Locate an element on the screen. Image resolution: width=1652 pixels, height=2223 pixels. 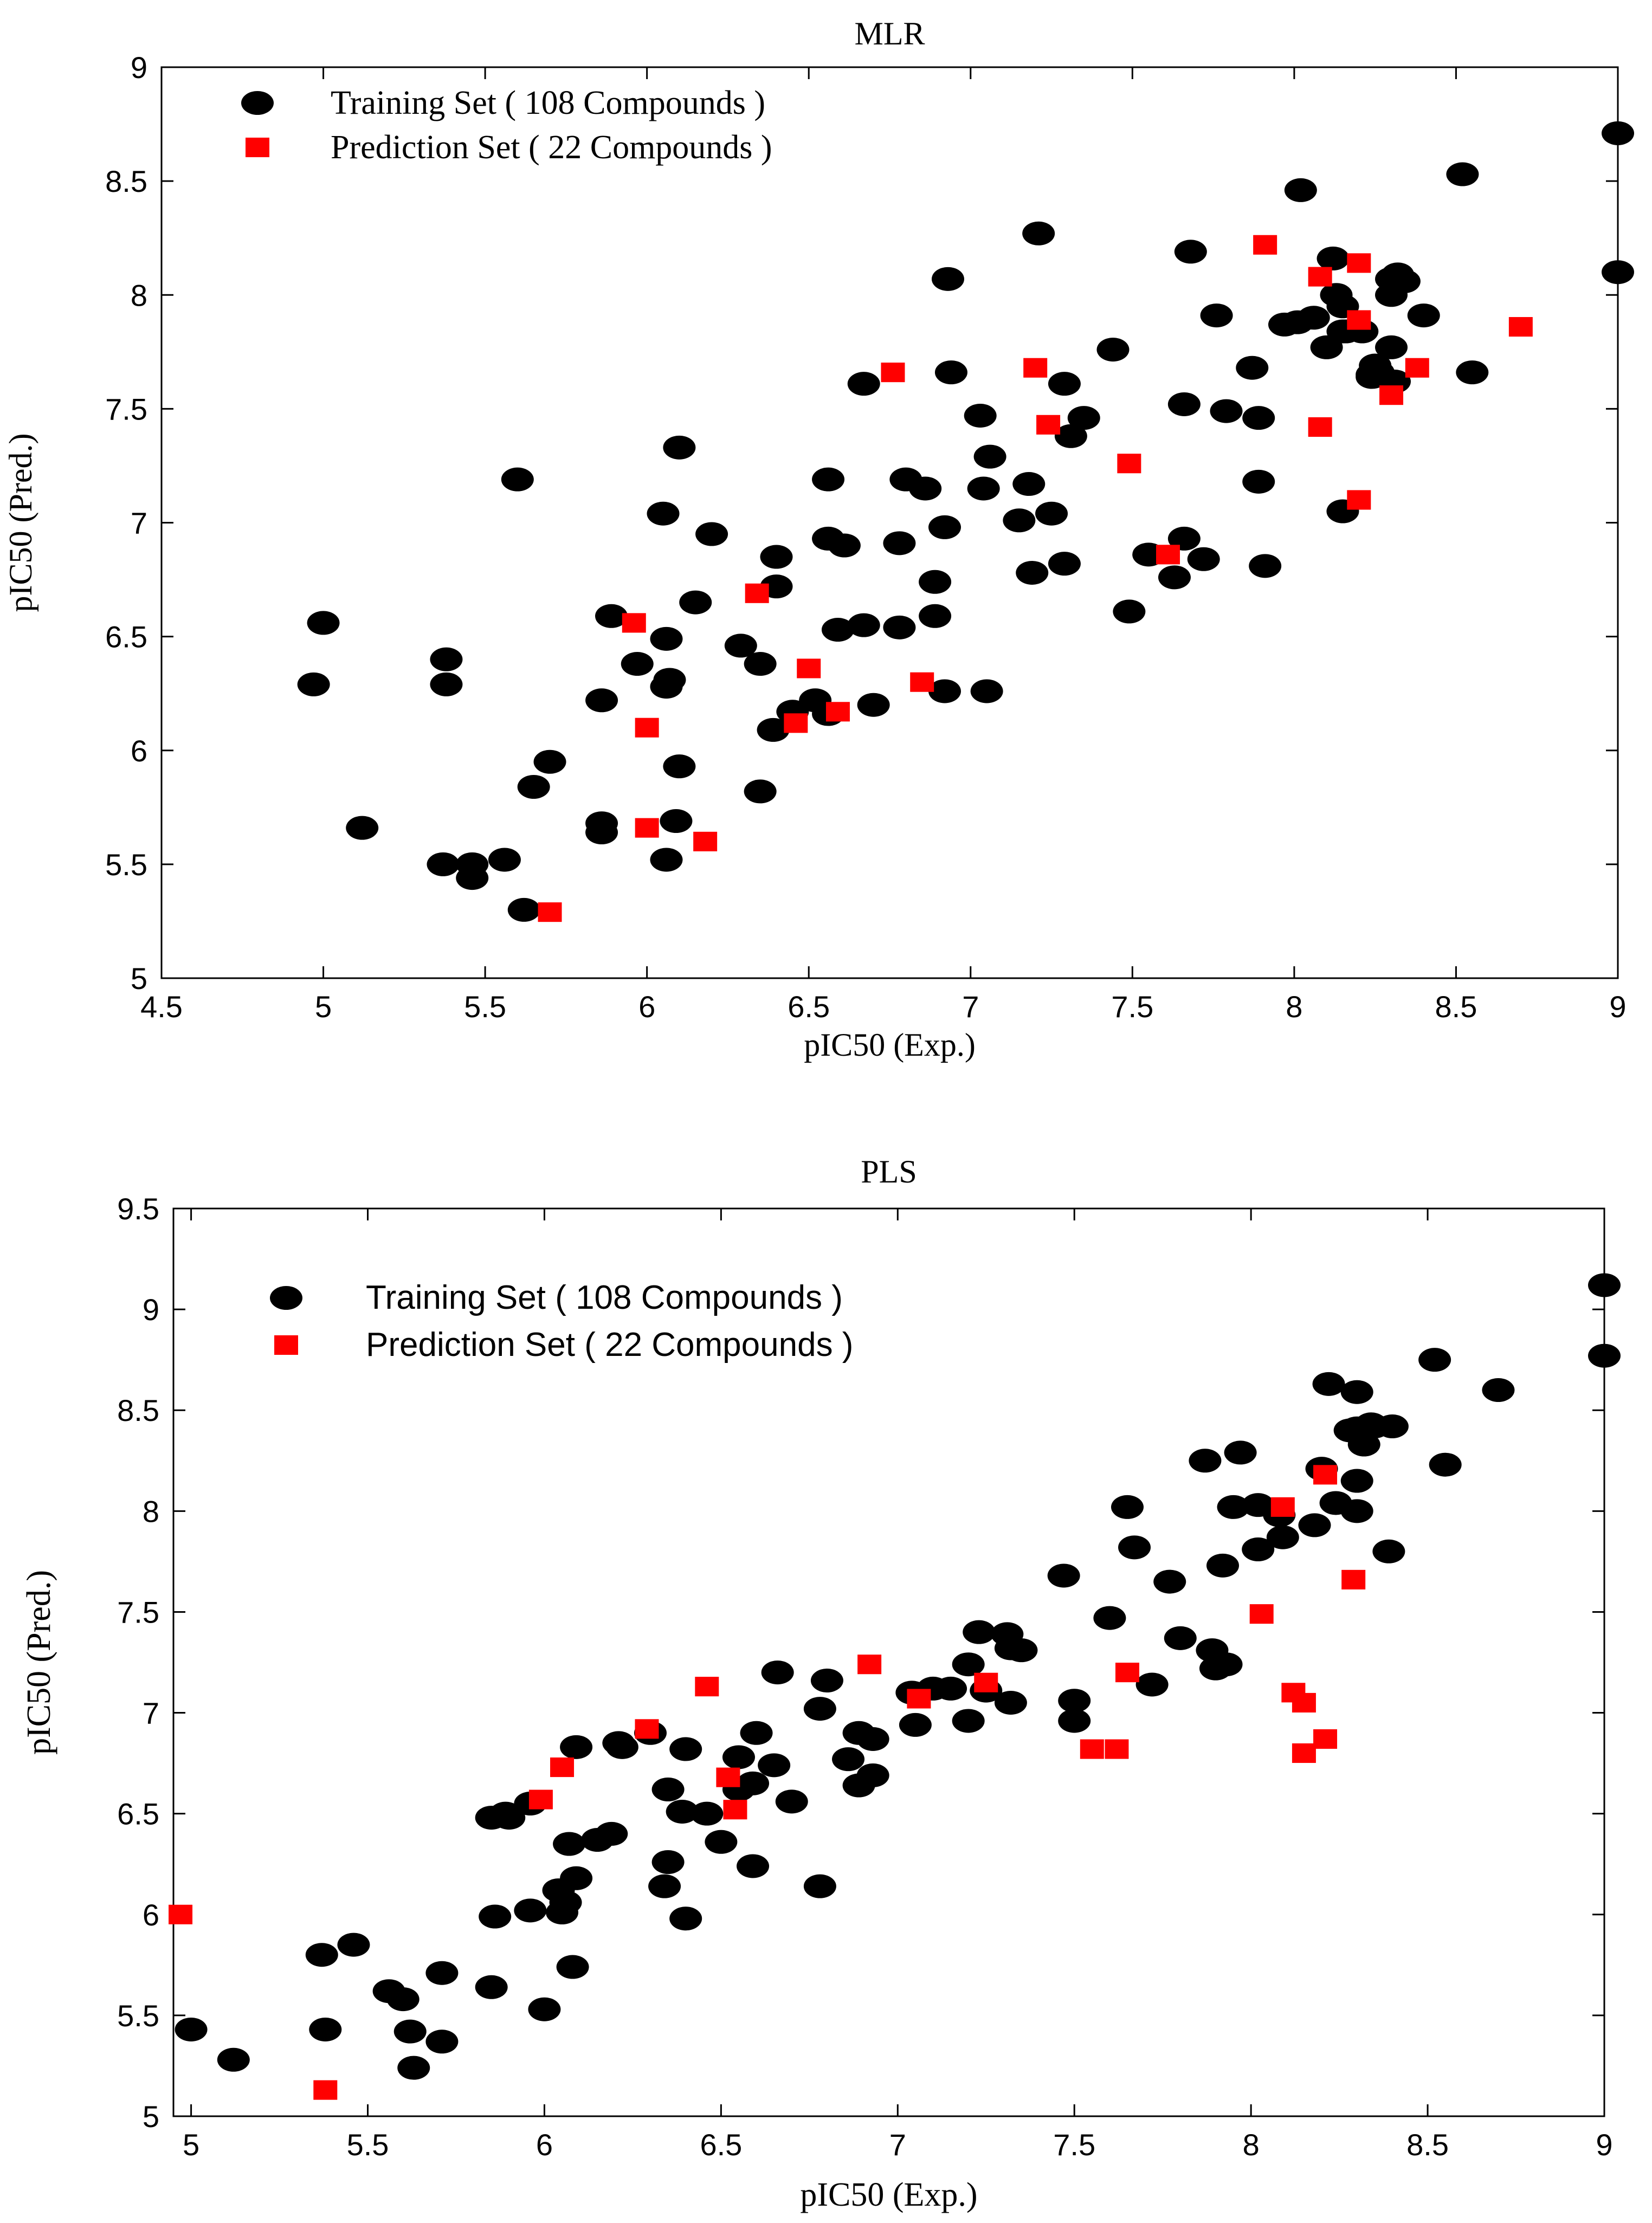
y-tick-label: 8.5 is located at coordinates (126, 181).